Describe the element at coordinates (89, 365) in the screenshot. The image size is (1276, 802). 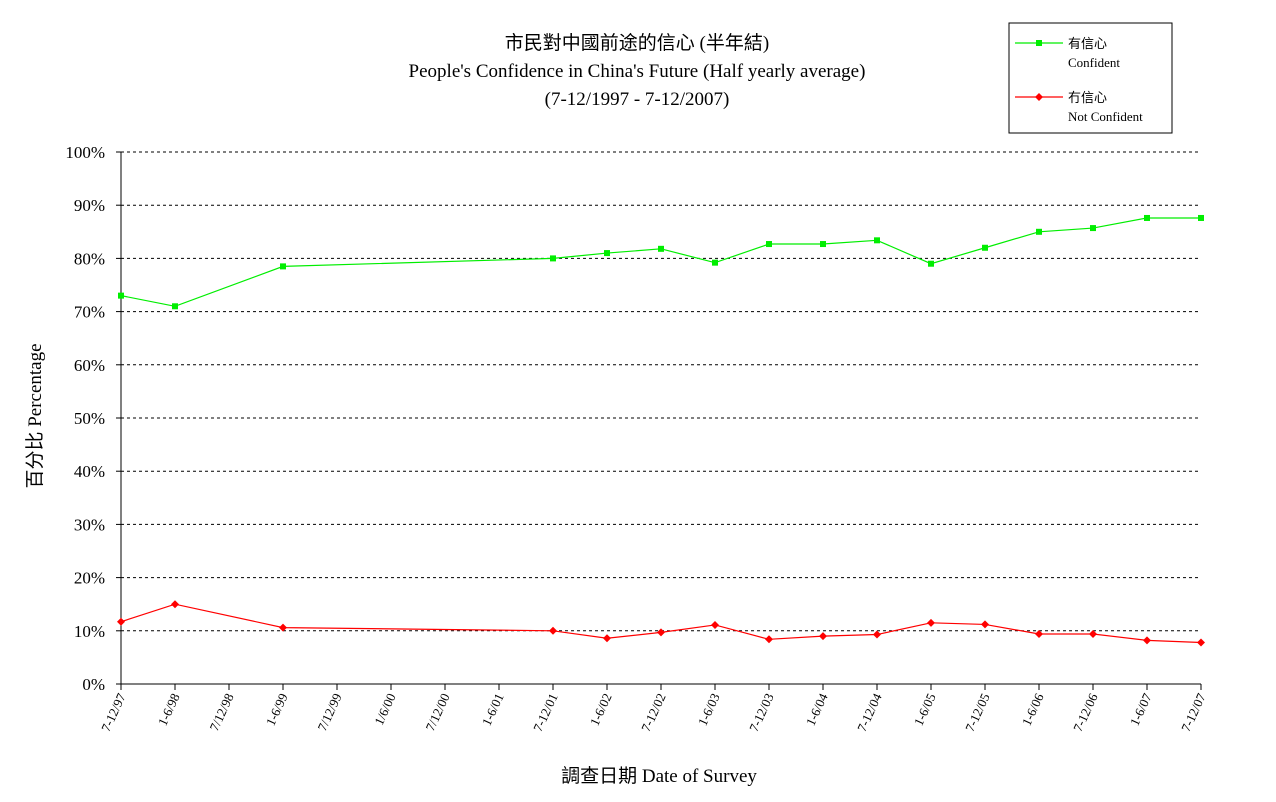
I see `y-tick-label: 60%` at that location.